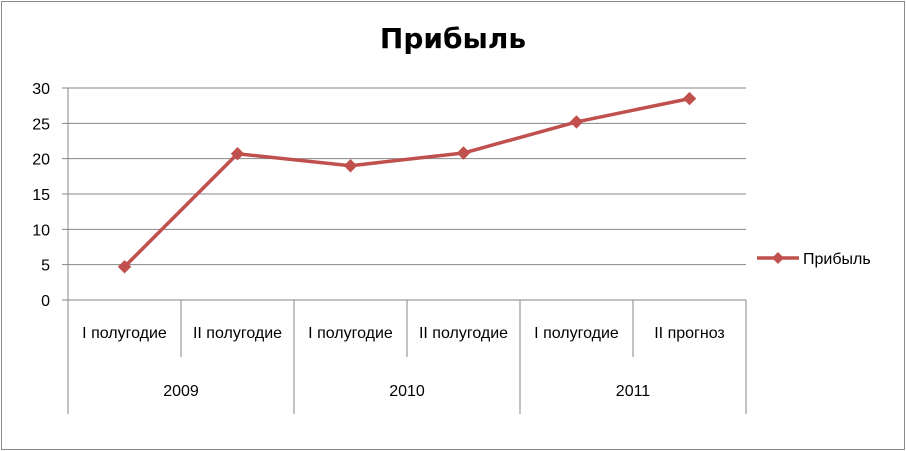  I want to click on y-tick-label: 30, so click(41, 89).